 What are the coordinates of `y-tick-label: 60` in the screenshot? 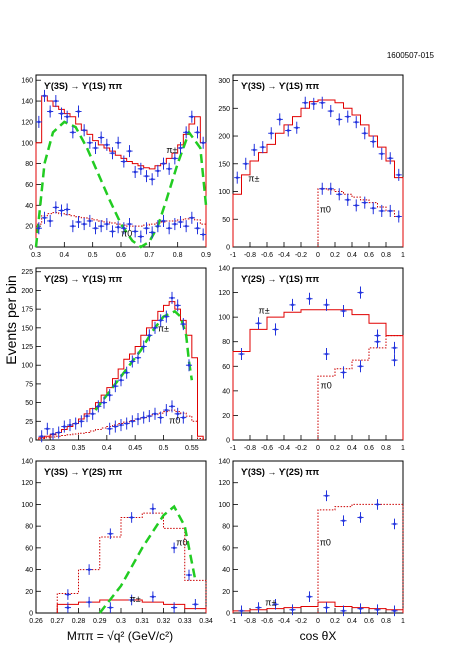 It's located at (29, 548).